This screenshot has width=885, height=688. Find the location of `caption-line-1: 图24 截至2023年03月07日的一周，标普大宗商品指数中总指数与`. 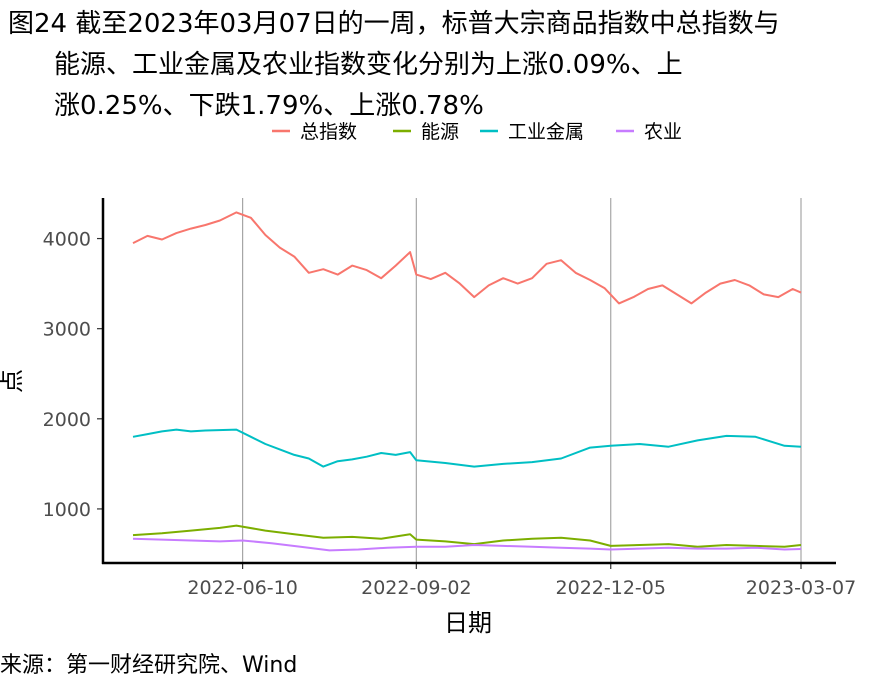

caption-line-1: 图24 截至2023年03月07日的一周，标普大宗商品指数中总指数与 is located at coordinates (394, 24).